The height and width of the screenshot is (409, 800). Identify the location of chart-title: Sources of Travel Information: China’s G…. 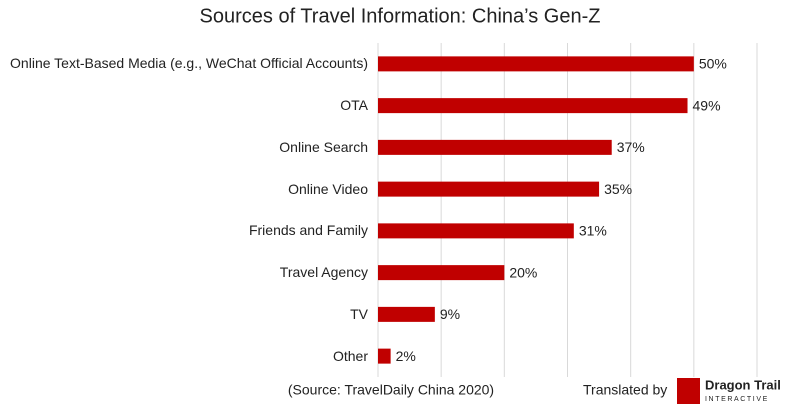
(400, 16).